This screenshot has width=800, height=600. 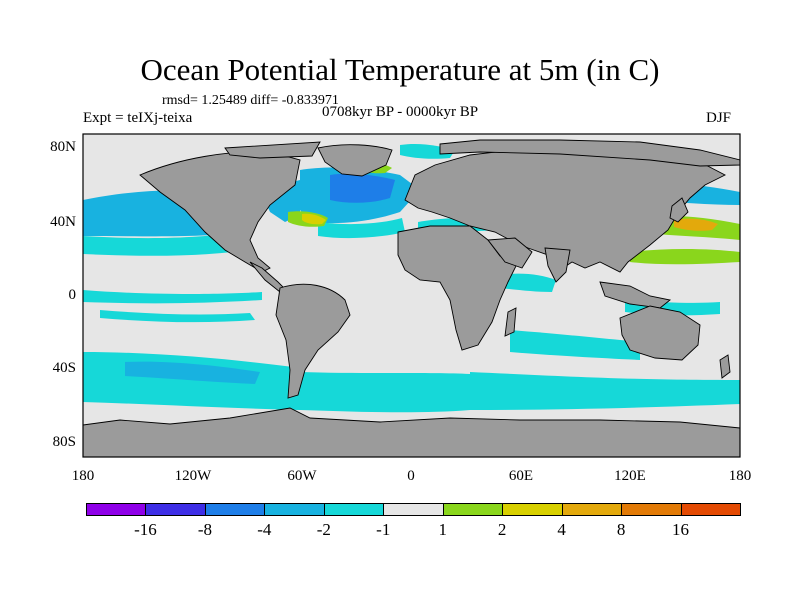 What do you see at coordinates (250, 100) in the screenshot?
I see `stats-text: rmsd= 1.25489 diff= -0.833971` at bounding box center [250, 100].